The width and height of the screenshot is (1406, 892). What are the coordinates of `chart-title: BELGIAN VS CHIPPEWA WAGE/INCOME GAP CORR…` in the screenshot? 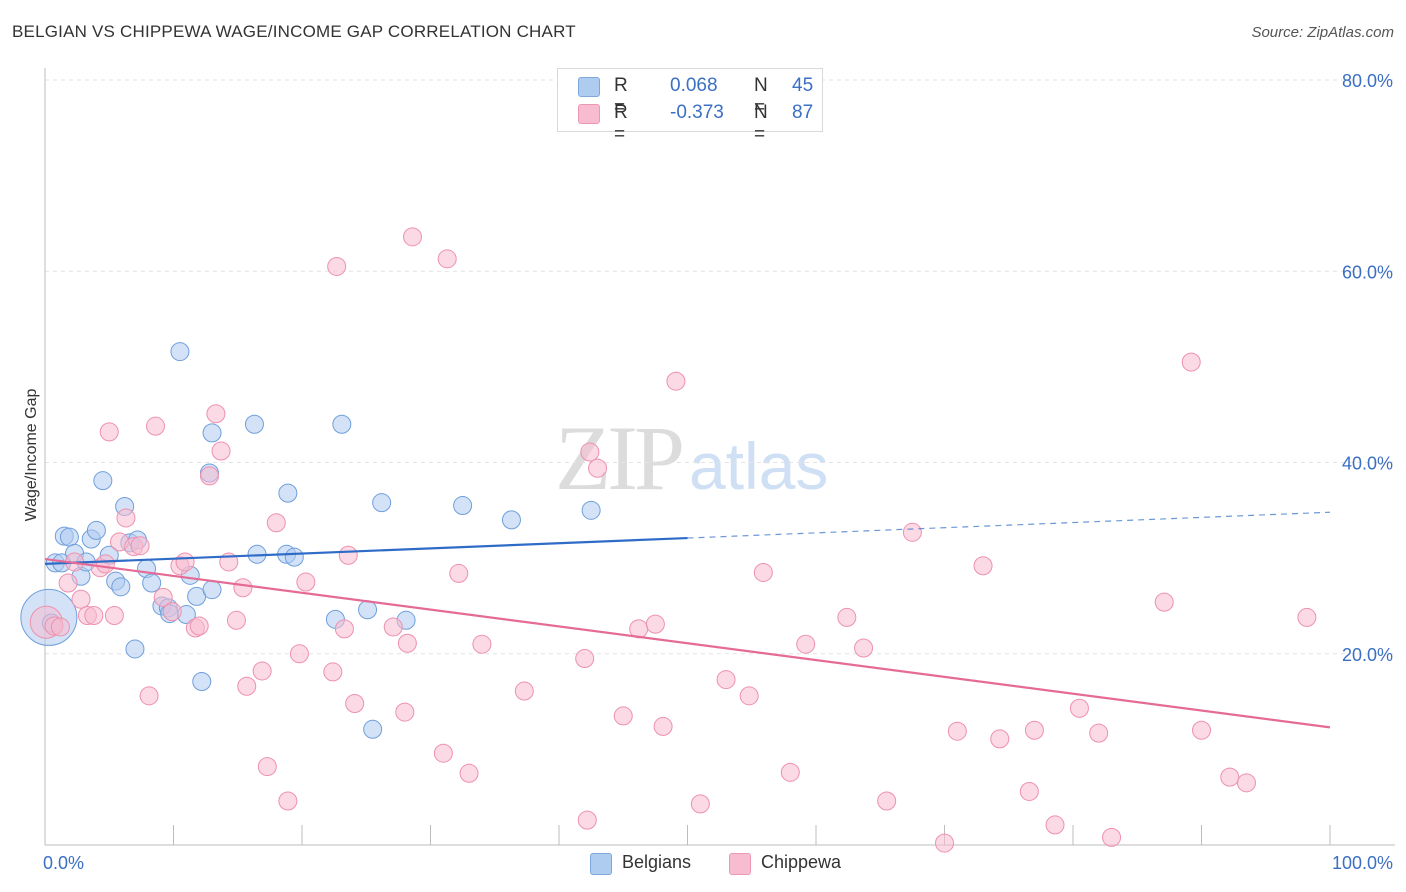 It's located at (294, 31).